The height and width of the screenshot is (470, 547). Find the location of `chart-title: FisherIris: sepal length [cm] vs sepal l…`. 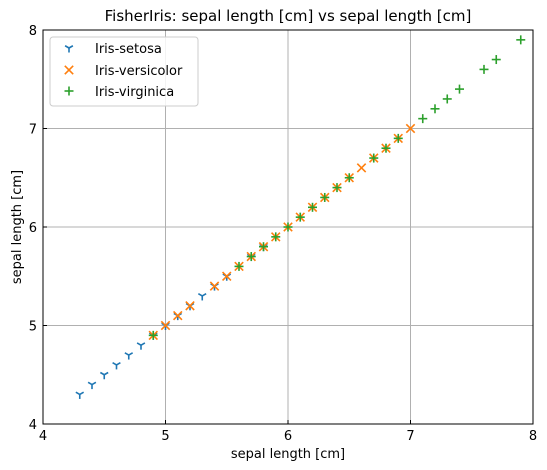

chart-title: FisherIris: sepal length [cm] vs sepal l… is located at coordinates (288, 16).